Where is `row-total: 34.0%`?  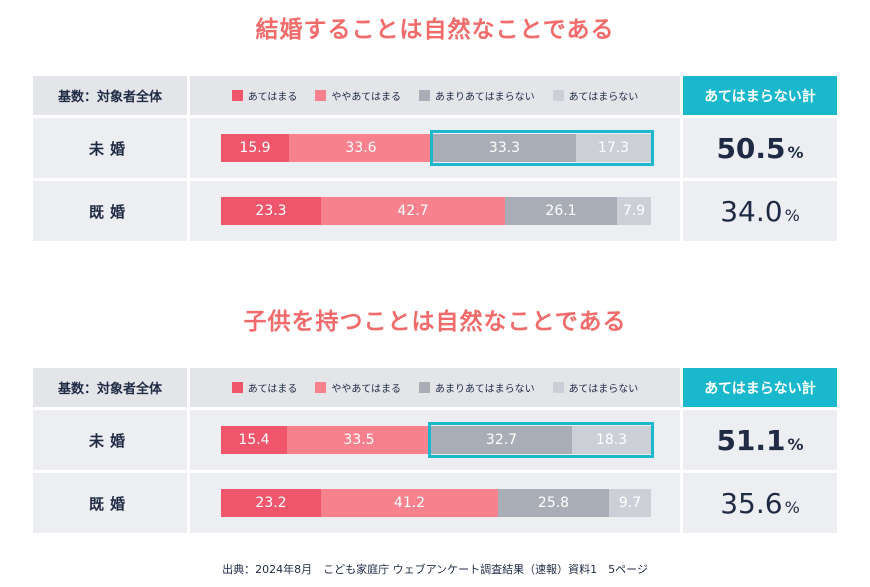
row-total: 34.0% is located at coordinates (760, 211).